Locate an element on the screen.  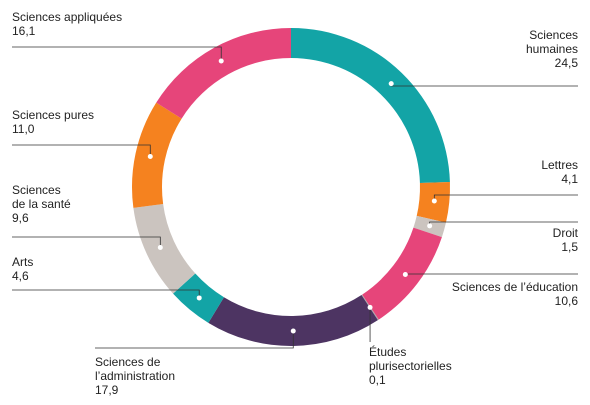
value-label: 4,1 is located at coordinates (569, 179).